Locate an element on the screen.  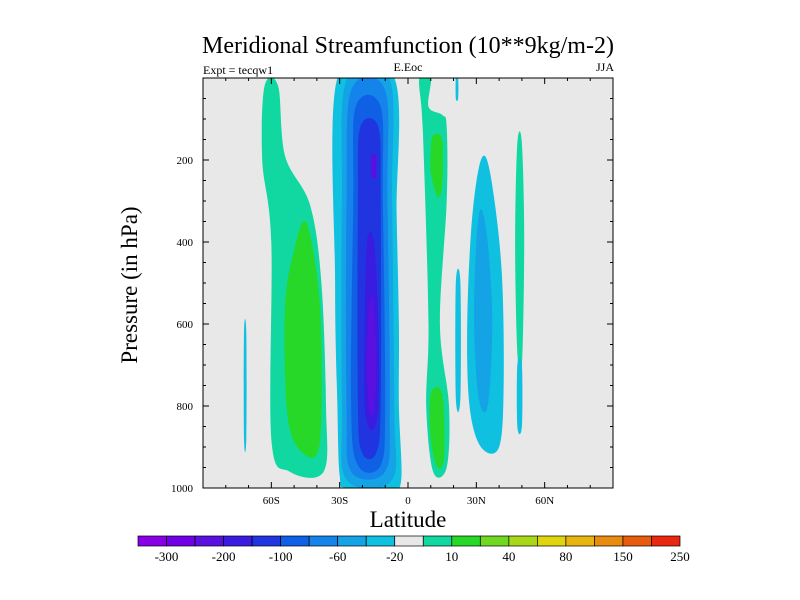
y-tick-label: 1000 is located at coordinates (182, 489).